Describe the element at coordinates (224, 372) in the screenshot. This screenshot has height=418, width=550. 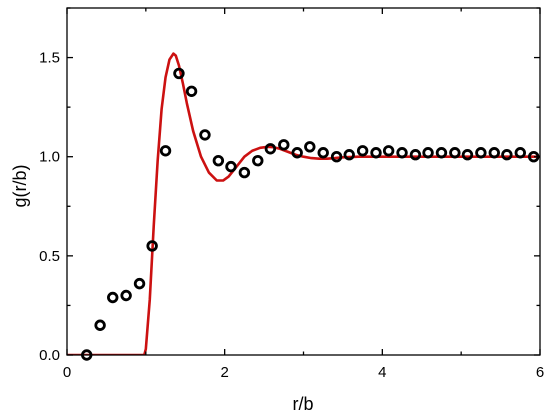
I see `x-tick-label: 2` at that location.